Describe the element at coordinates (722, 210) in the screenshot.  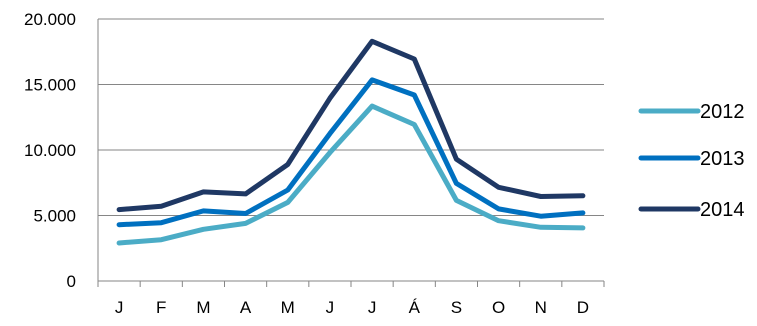
I see `legend-label: 2014` at that location.